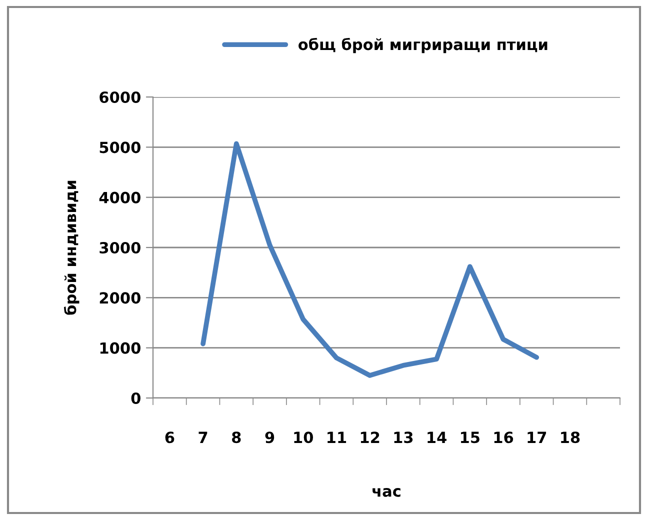  What do you see at coordinates (236, 438) in the screenshot?
I see `x-tick-label: 8` at bounding box center [236, 438].